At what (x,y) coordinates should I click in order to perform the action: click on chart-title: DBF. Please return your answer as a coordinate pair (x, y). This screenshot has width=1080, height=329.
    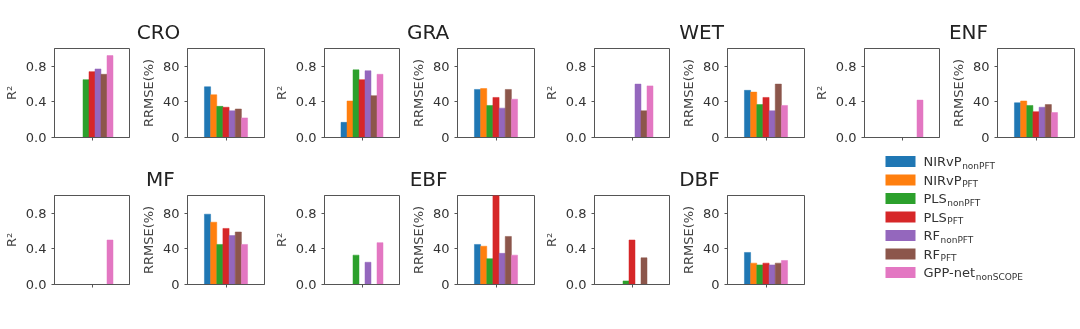
    Looking at the image, I should click on (699, 178).